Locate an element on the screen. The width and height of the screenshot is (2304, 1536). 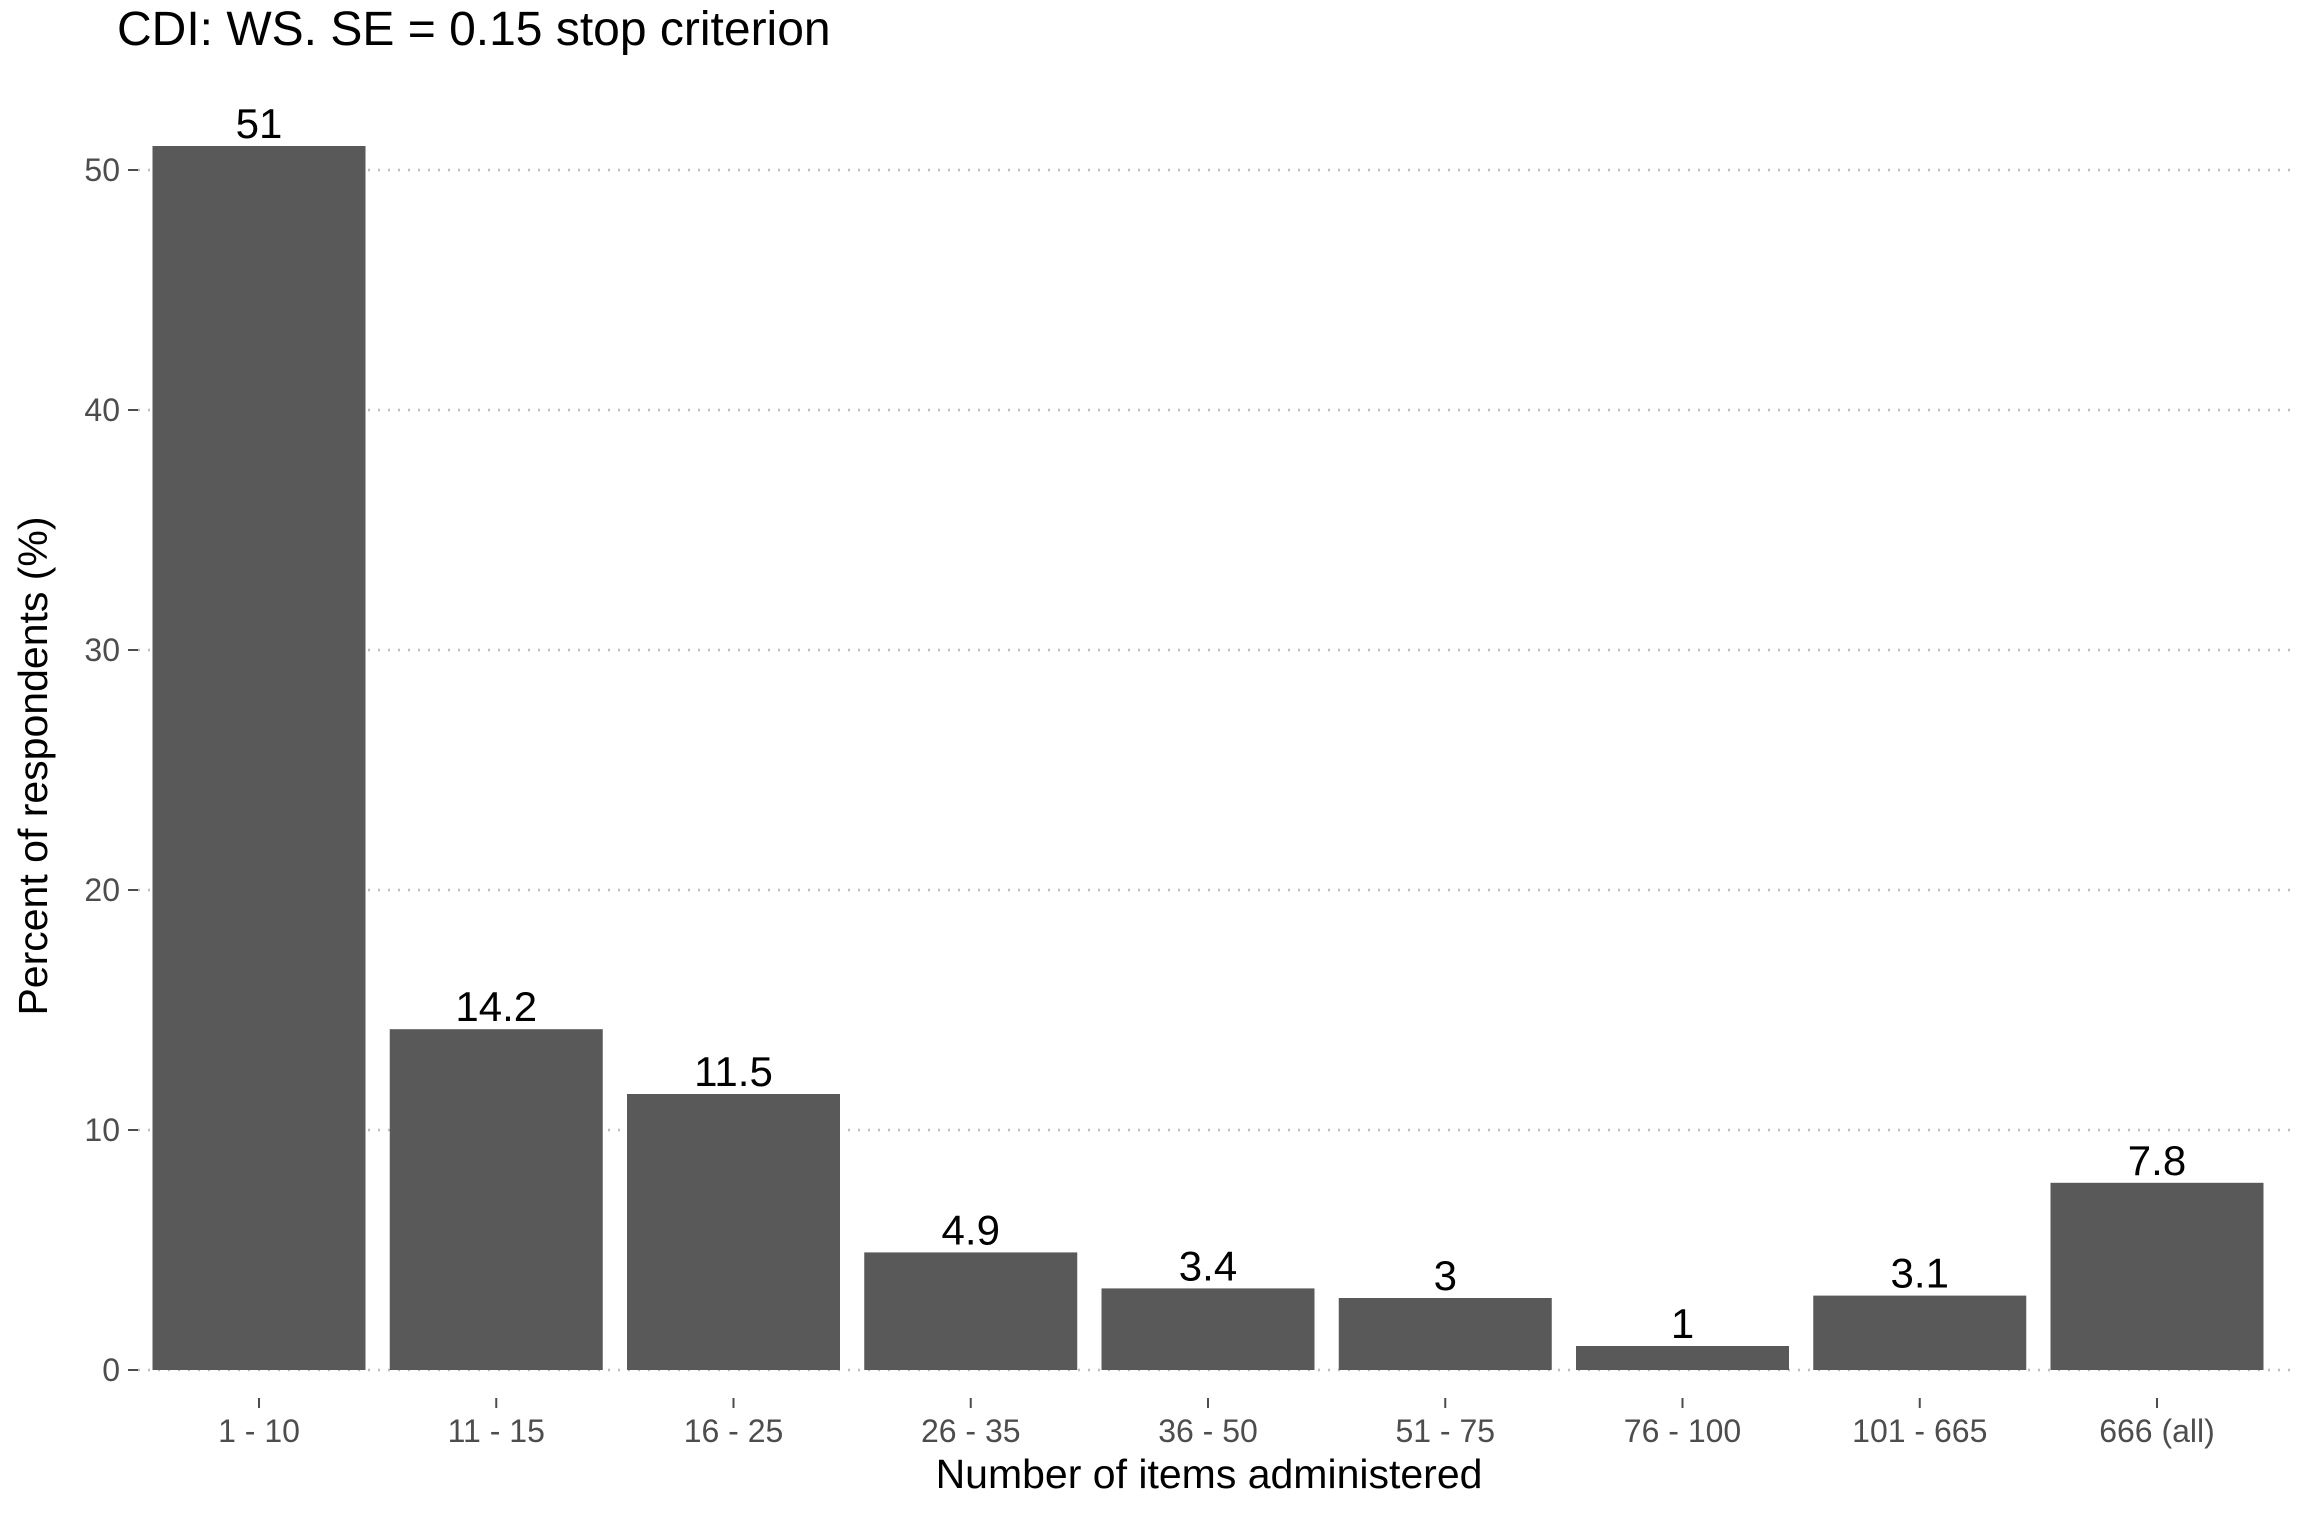
y-tick-label: 30 is located at coordinates (102, 650).